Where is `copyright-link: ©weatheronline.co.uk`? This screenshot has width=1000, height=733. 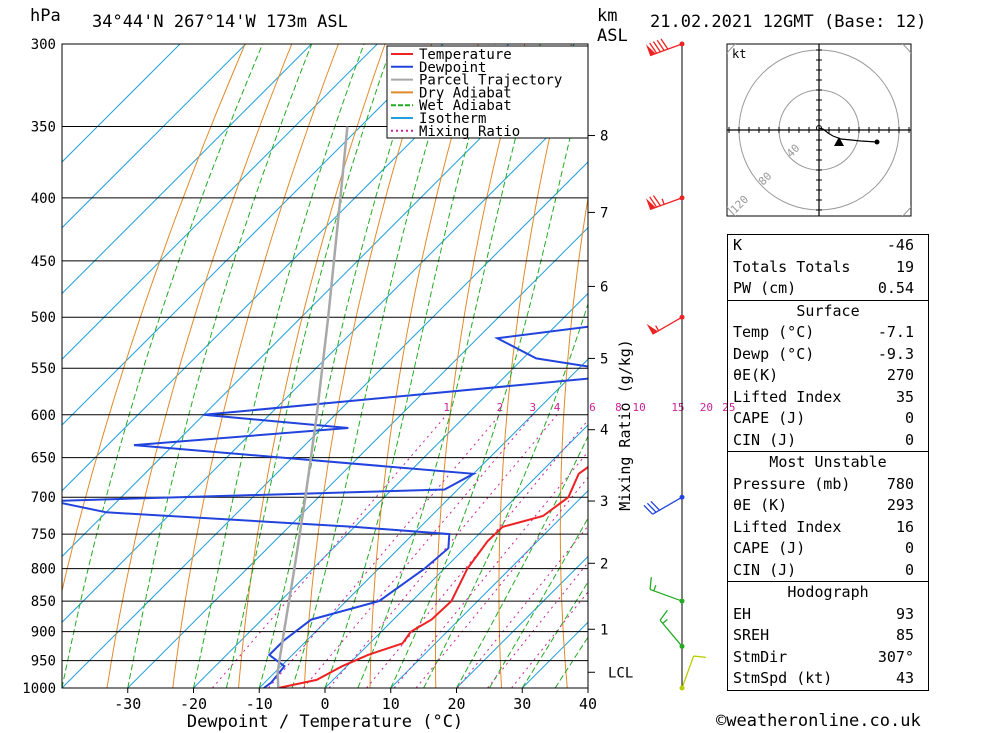
copyright-link: ©weatheronline.co.uk is located at coordinates (818, 721).